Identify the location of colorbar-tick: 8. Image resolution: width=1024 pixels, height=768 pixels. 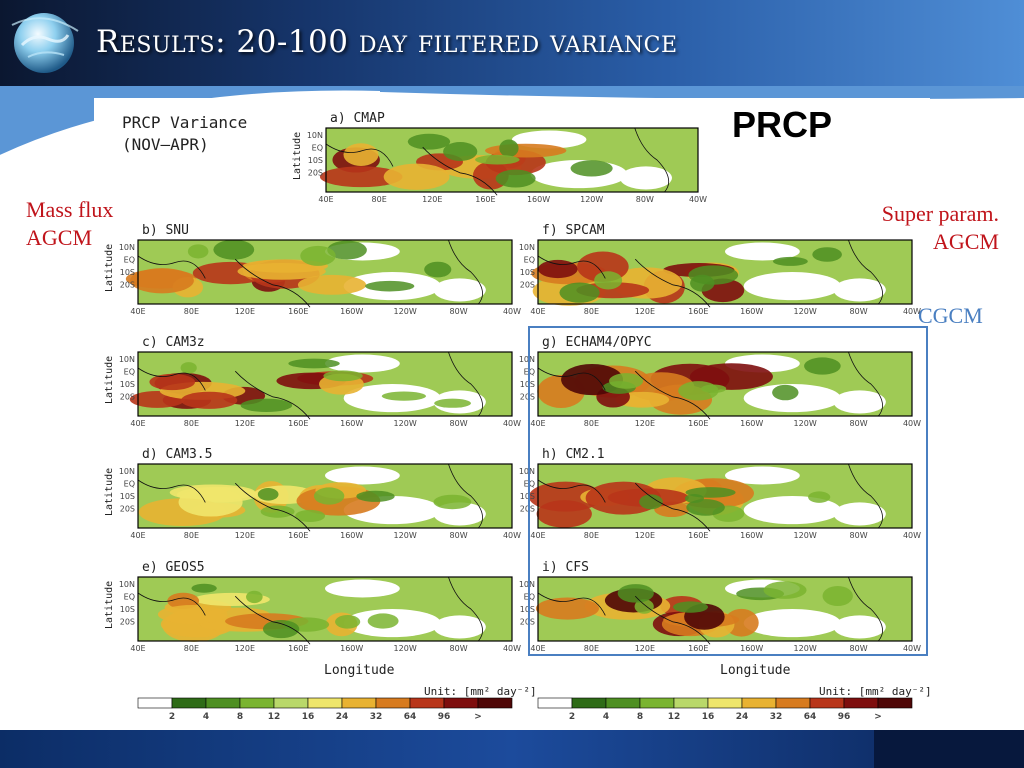
(640, 717).